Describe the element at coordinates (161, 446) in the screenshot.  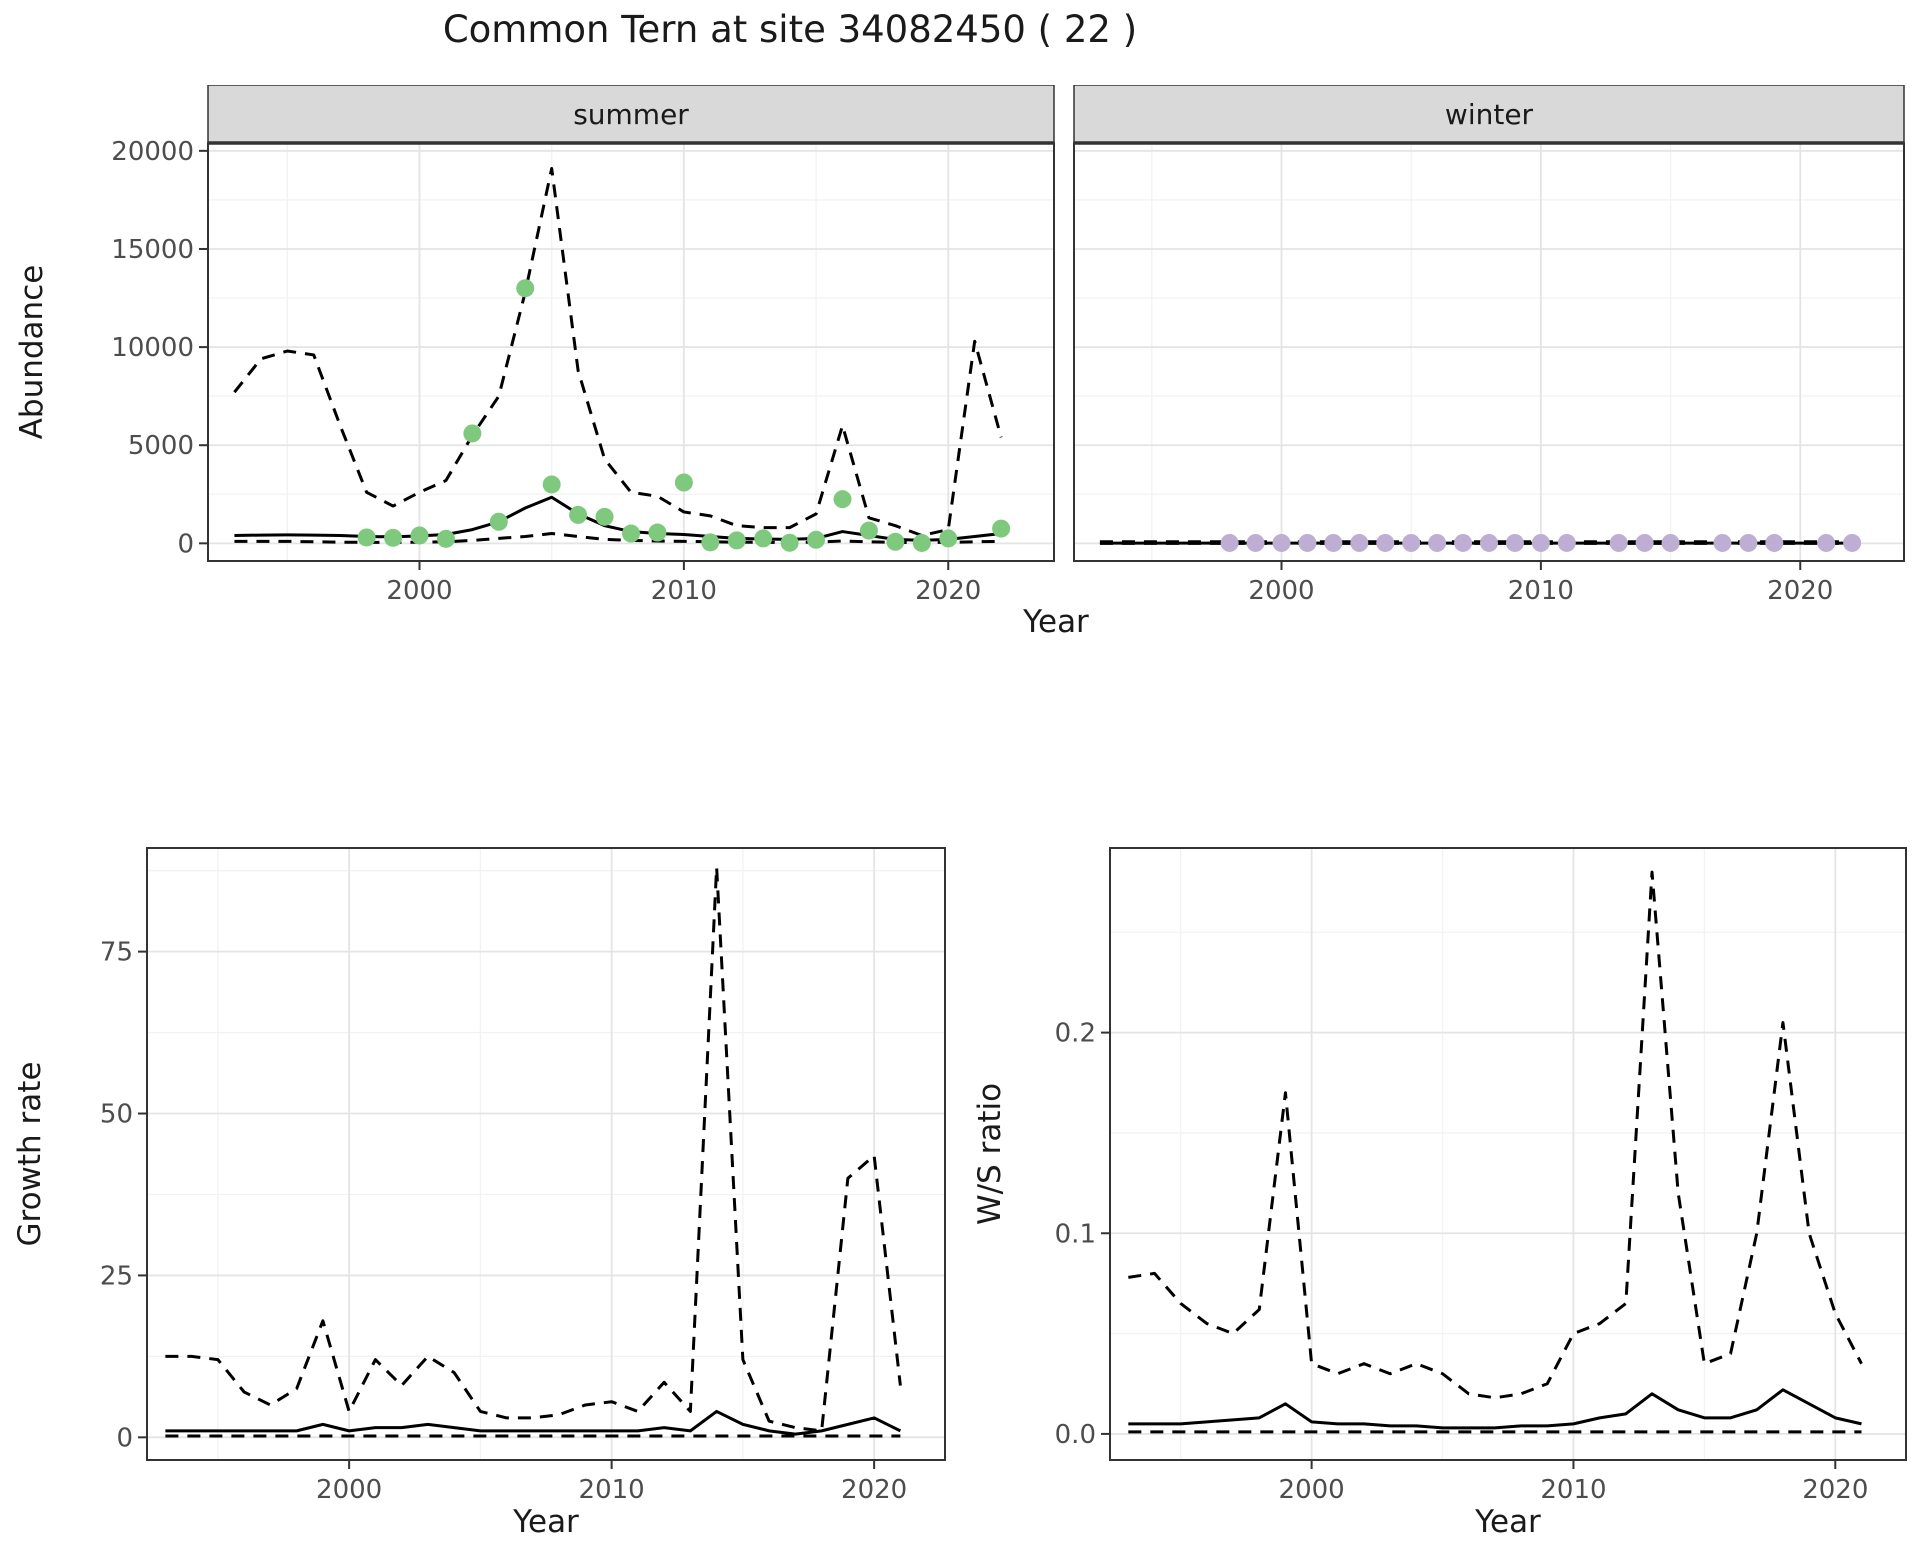
I see `y-tick-label: 5000` at that location.